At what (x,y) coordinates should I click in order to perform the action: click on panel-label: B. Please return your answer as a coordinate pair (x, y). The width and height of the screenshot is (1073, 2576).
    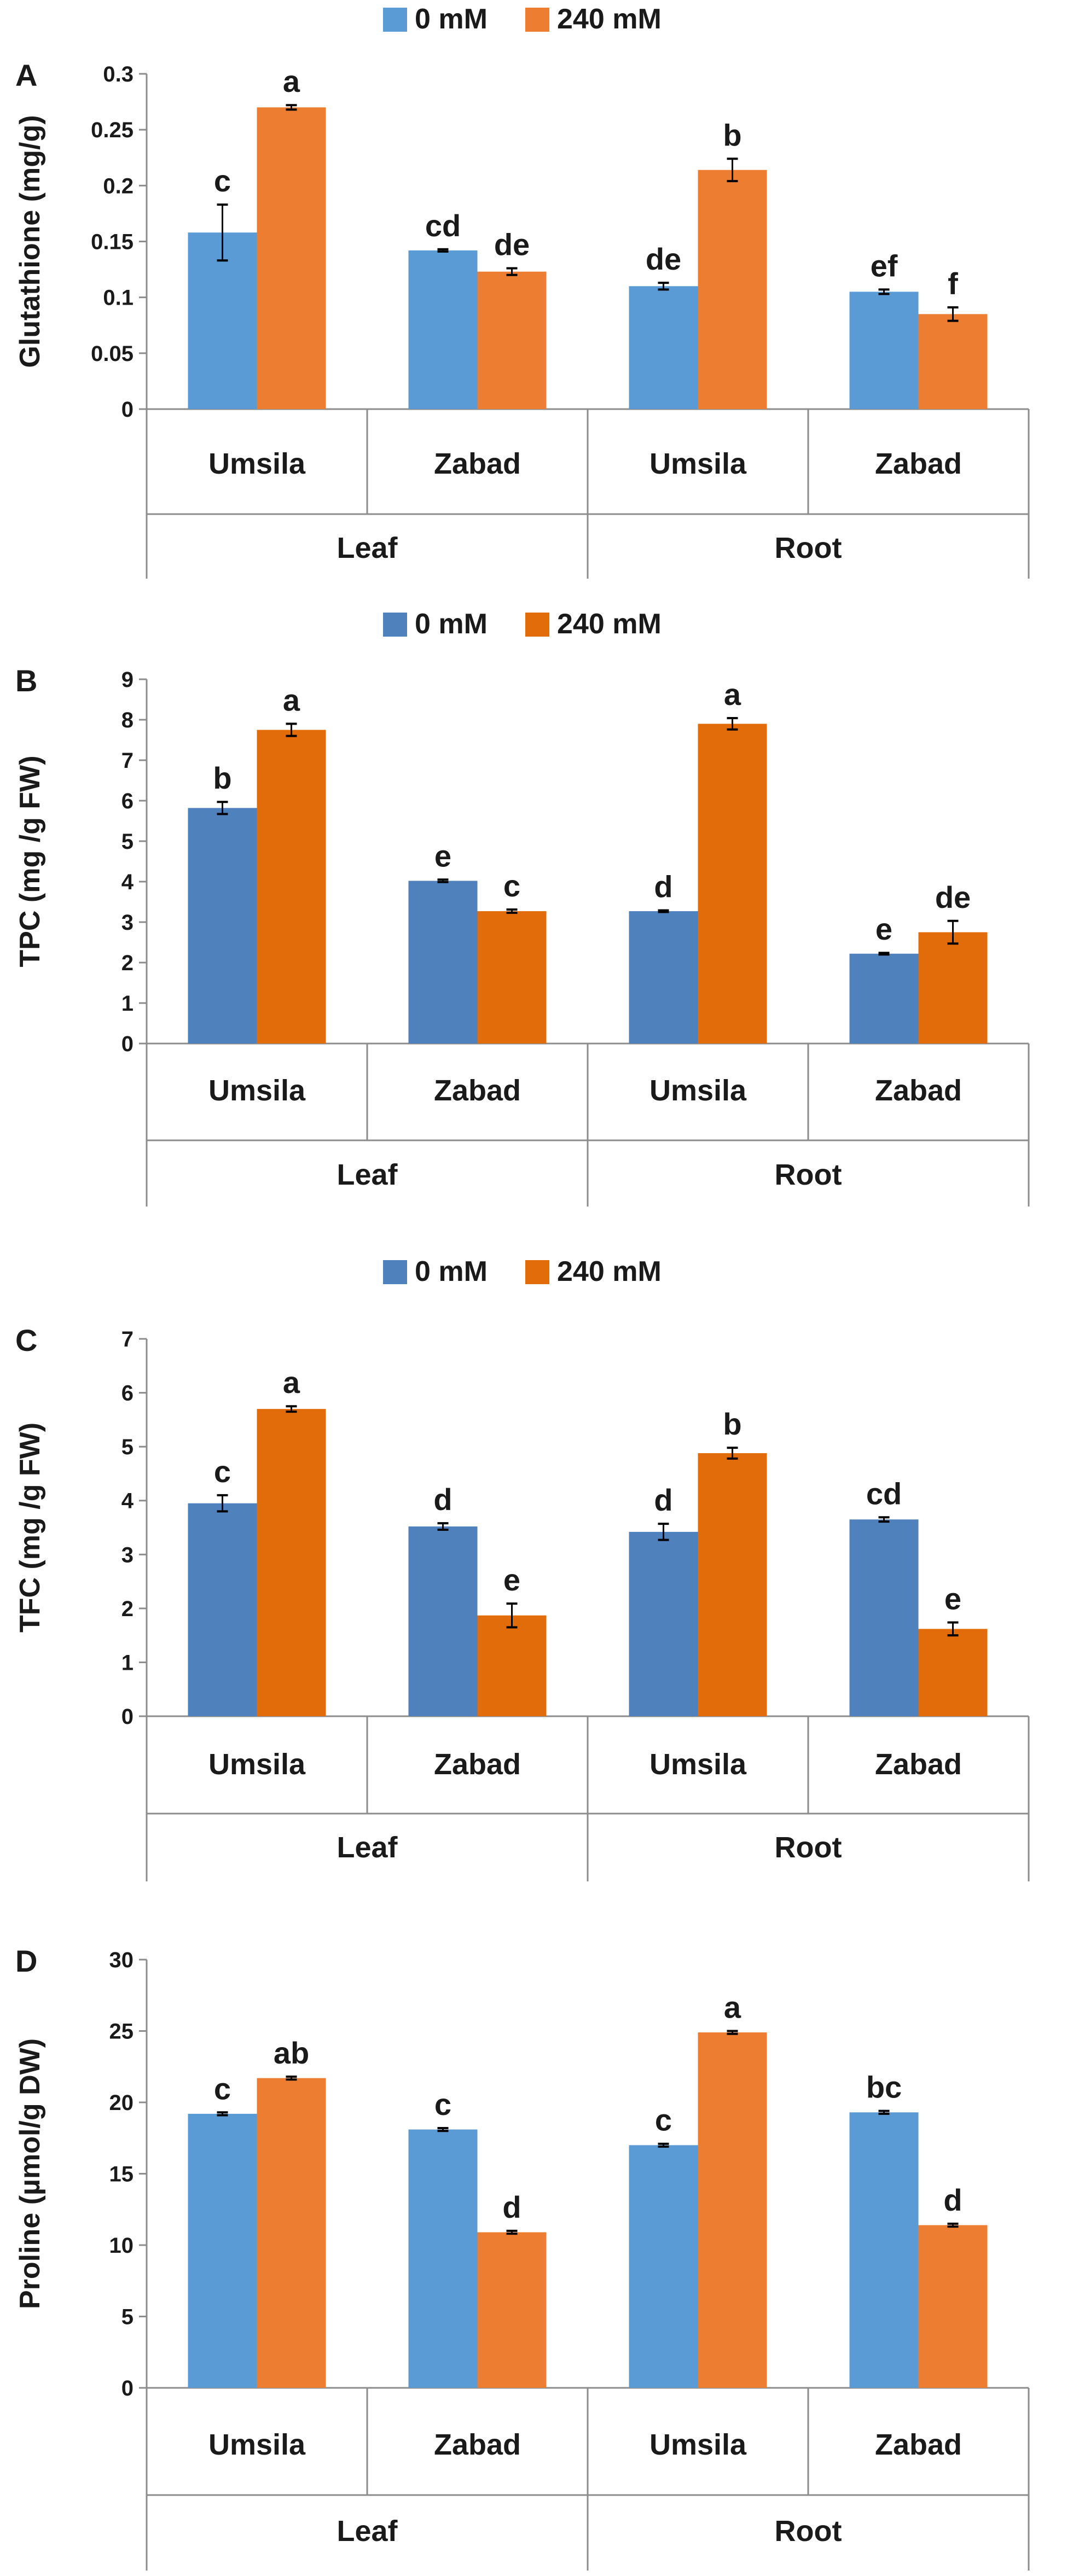
    Looking at the image, I should click on (26, 680).